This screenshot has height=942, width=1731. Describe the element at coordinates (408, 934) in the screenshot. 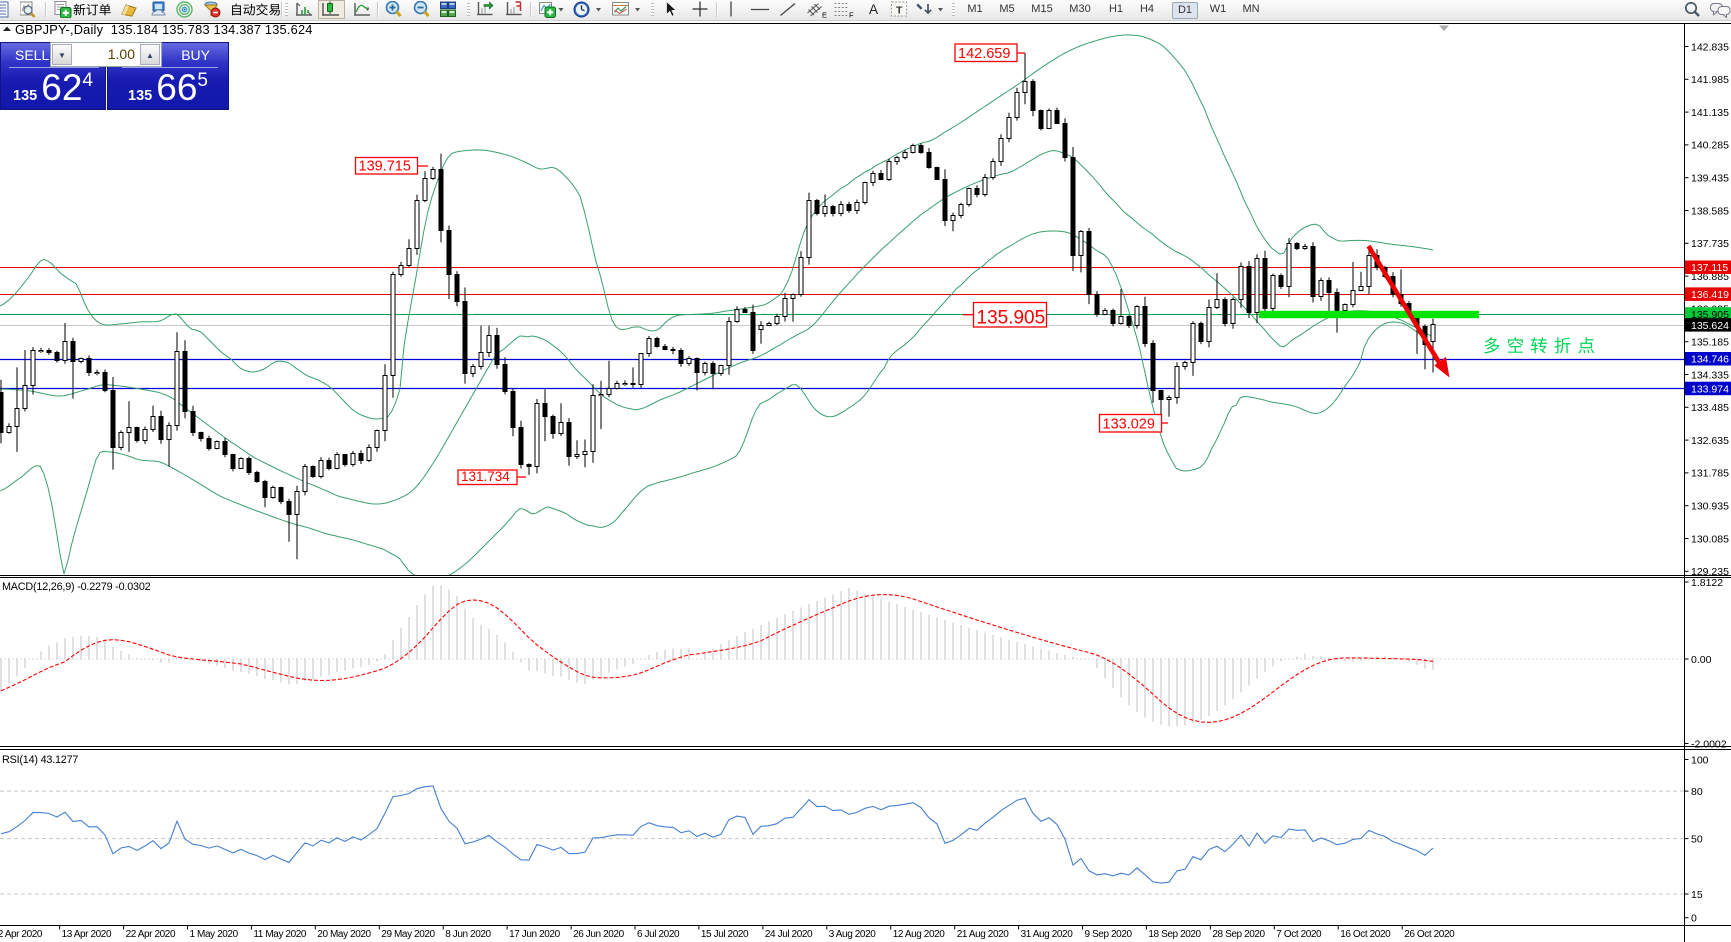

I see `svg-text: 29 May 2020` at that location.